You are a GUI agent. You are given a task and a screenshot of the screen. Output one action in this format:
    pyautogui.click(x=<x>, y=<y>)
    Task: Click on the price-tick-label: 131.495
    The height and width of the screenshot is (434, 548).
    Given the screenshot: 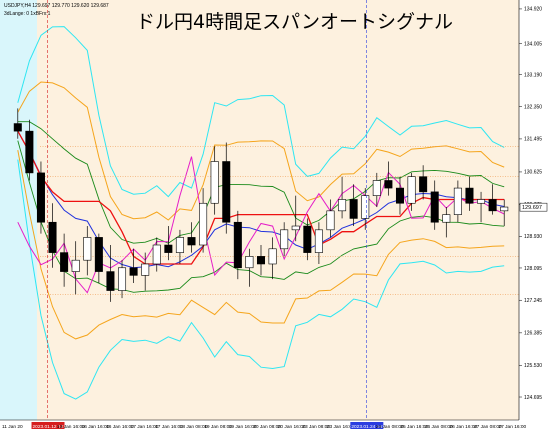 What is the action you would take?
    pyautogui.click(x=533, y=140)
    